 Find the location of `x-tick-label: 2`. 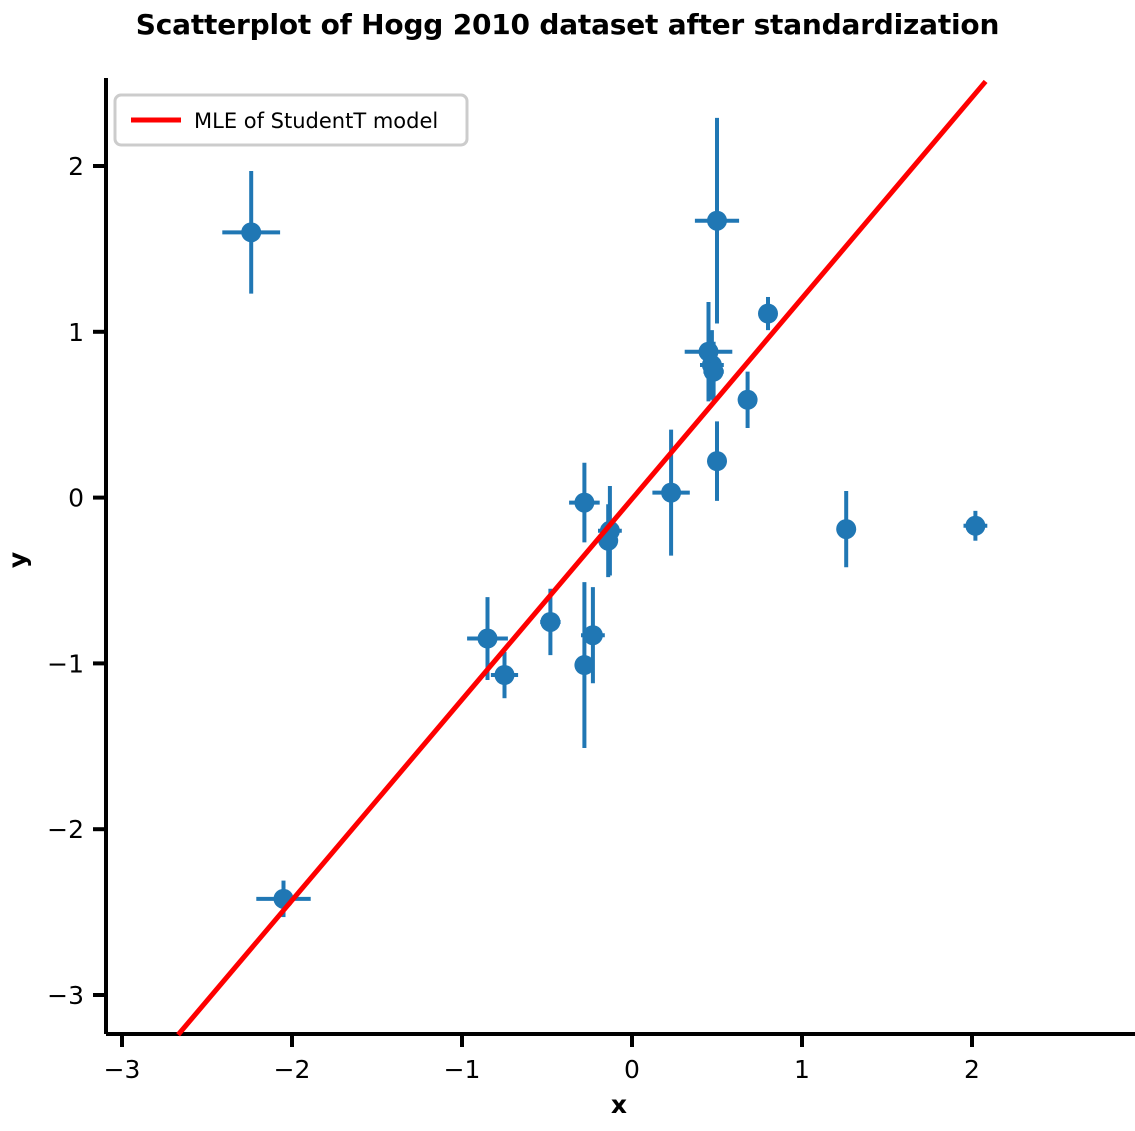

x-tick-label: 2 is located at coordinates (972, 1069).